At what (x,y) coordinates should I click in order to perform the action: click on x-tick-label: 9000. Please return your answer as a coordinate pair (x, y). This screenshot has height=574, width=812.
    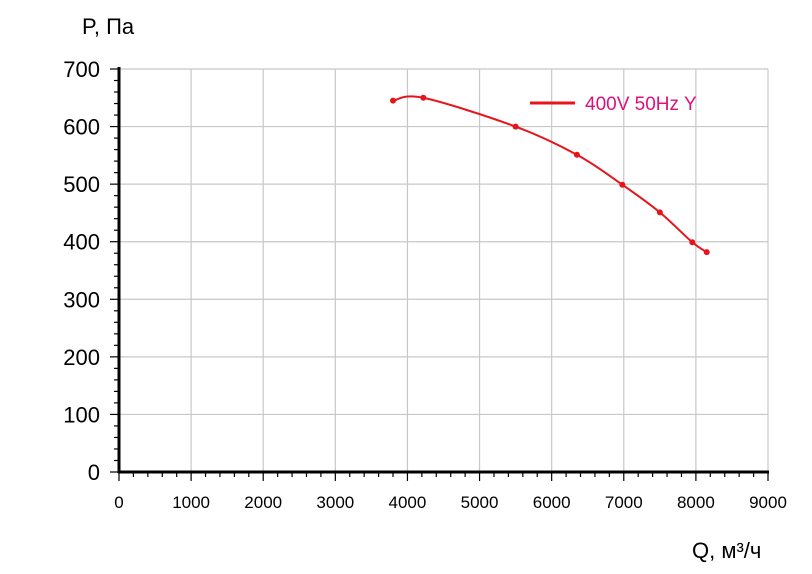
    Looking at the image, I should click on (768, 502).